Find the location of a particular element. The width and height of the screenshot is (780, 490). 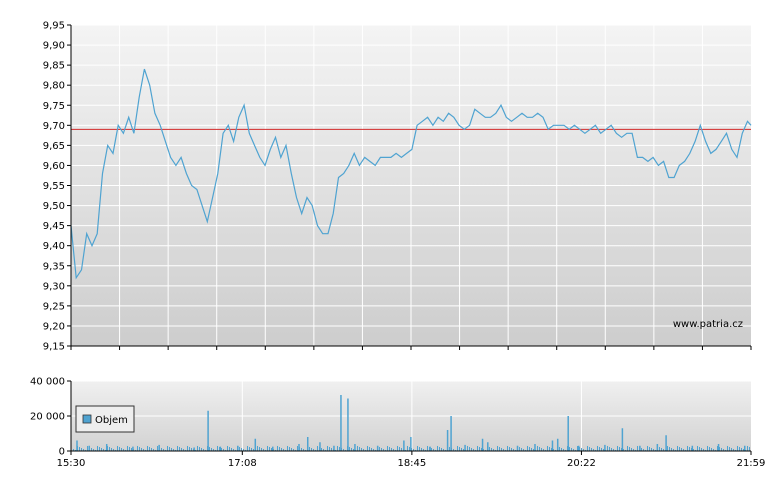

price-y-tick-label: 9,35 is located at coordinates (54, 266).